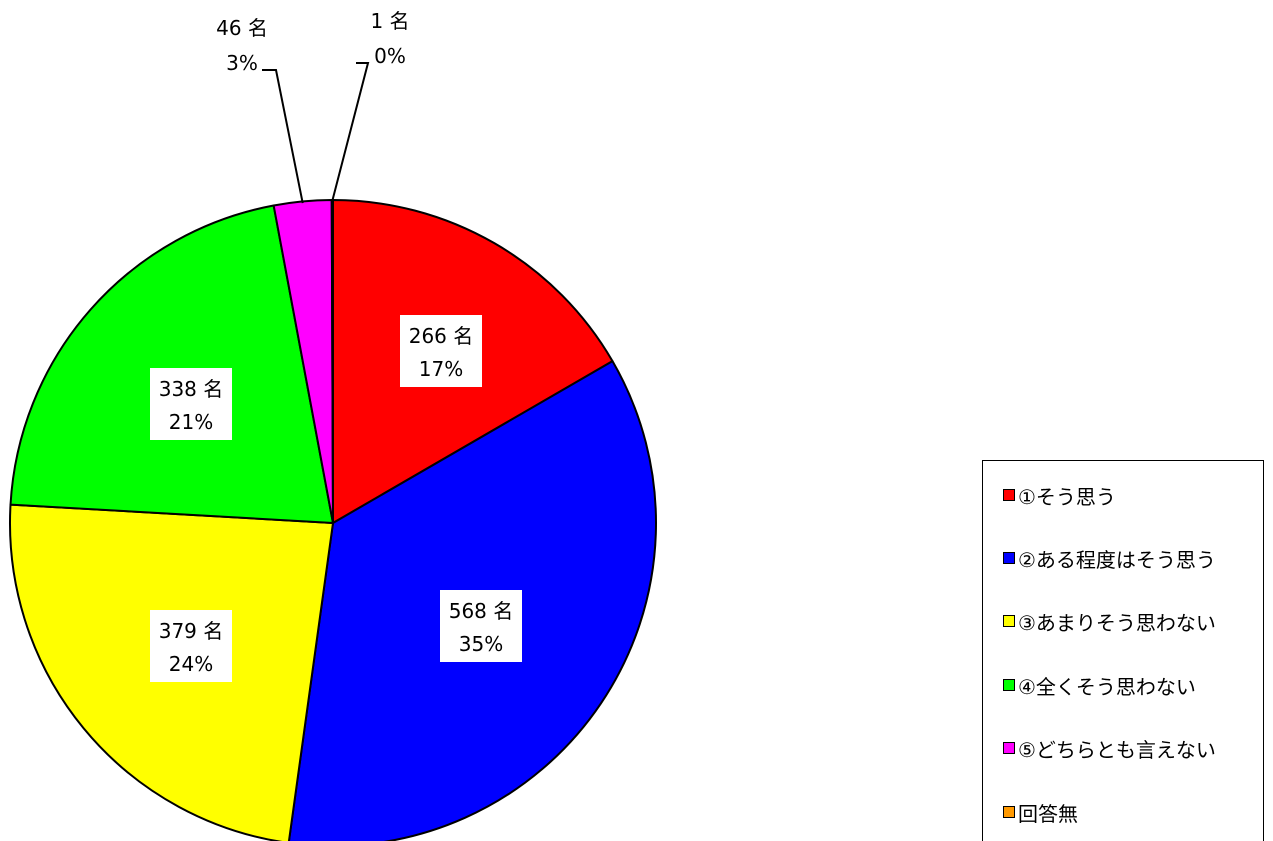 The width and height of the screenshot is (1273, 841). What do you see at coordinates (481, 611) in the screenshot?
I see `data-label-count-2: 568 名` at bounding box center [481, 611].